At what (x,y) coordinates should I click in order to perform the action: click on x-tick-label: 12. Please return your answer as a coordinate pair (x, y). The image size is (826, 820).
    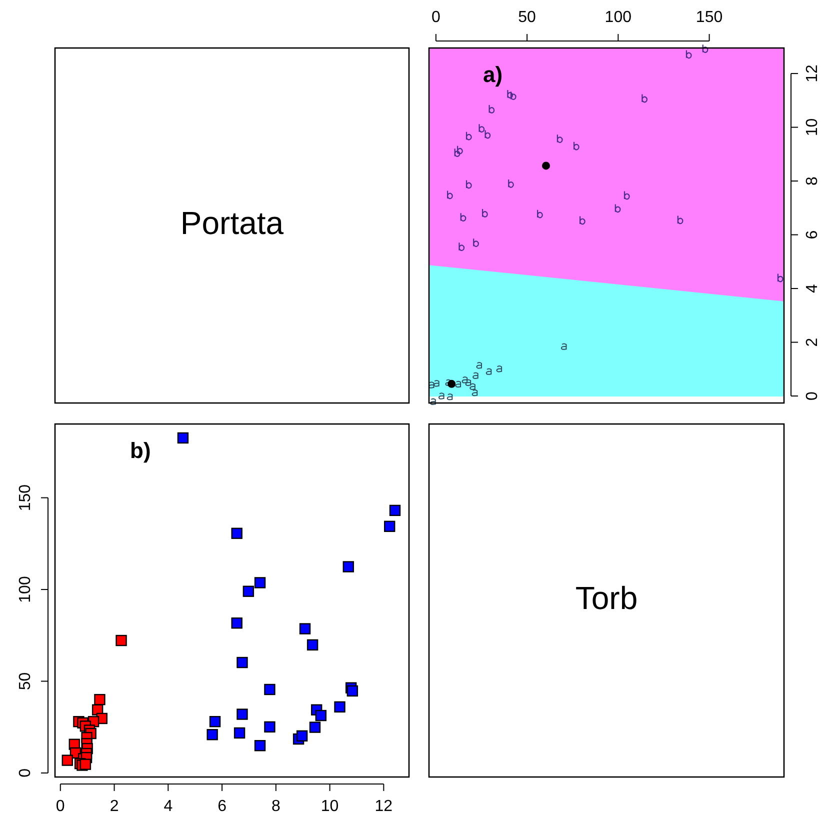
    Looking at the image, I should click on (383, 807).